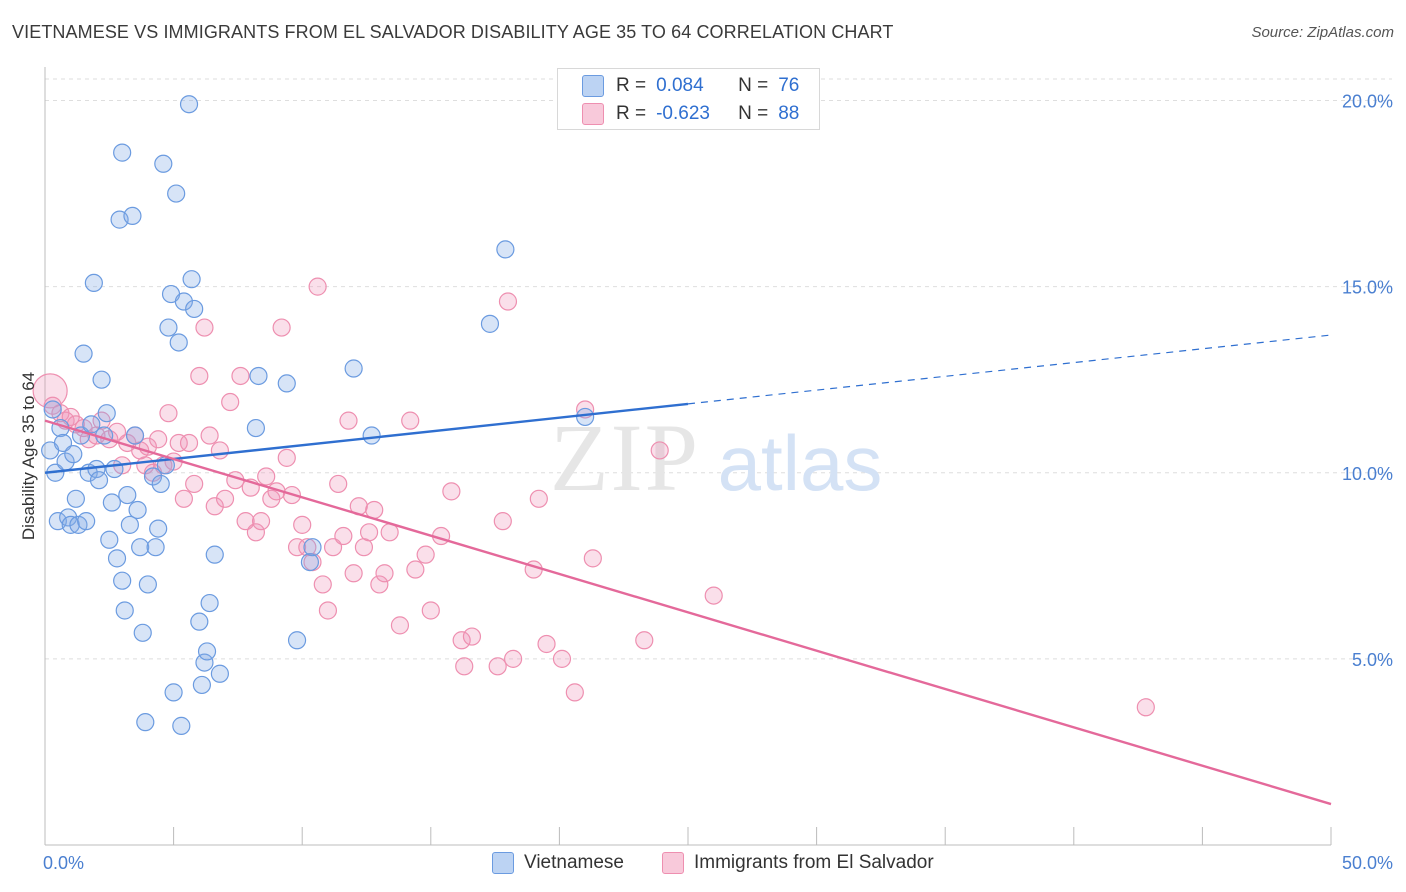 Image resolution: width=1406 pixels, height=892 pixels. Describe the element at coordinates (574, 862) in the screenshot. I see `legend-label-vietnamese: Vietnamese` at that location.